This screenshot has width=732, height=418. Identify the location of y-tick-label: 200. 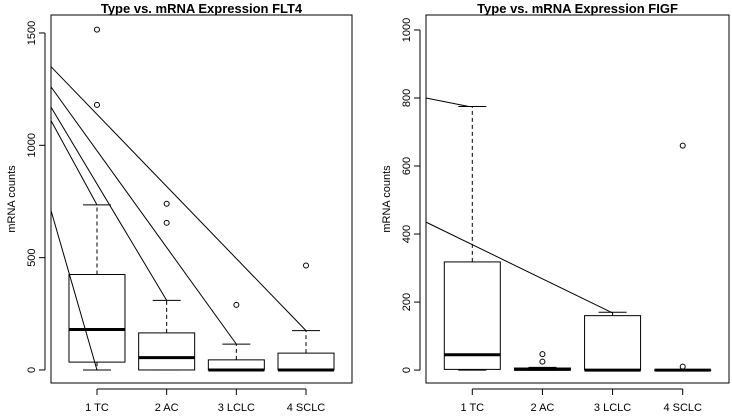
(407, 302).